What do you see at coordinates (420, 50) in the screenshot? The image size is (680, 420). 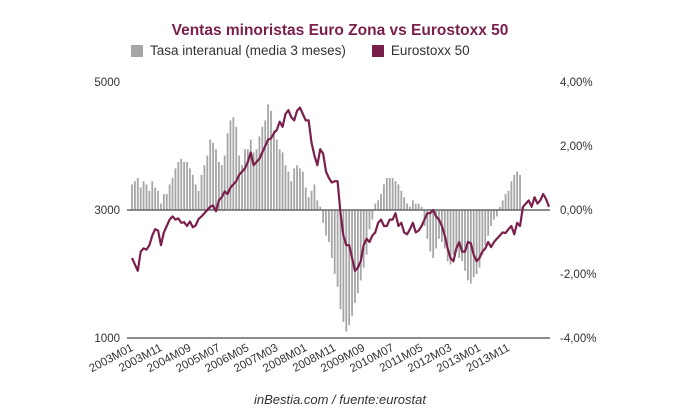 I see `legend-item-line: Eurostoxx 50` at bounding box center [420, 50].